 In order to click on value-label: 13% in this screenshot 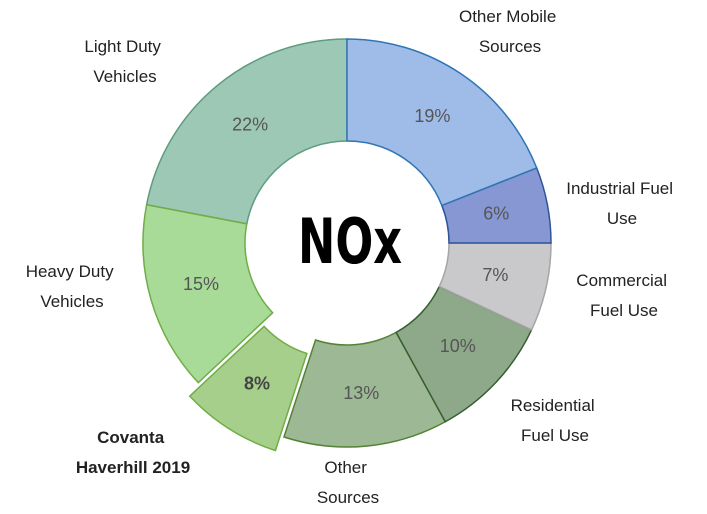, I will do `click(361, 393)`.